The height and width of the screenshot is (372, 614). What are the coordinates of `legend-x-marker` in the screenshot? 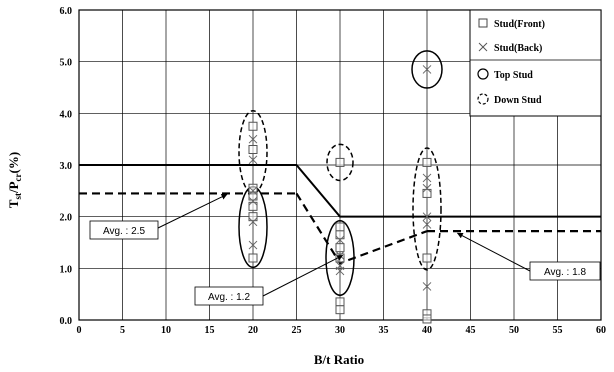 It's located at (483, 47).